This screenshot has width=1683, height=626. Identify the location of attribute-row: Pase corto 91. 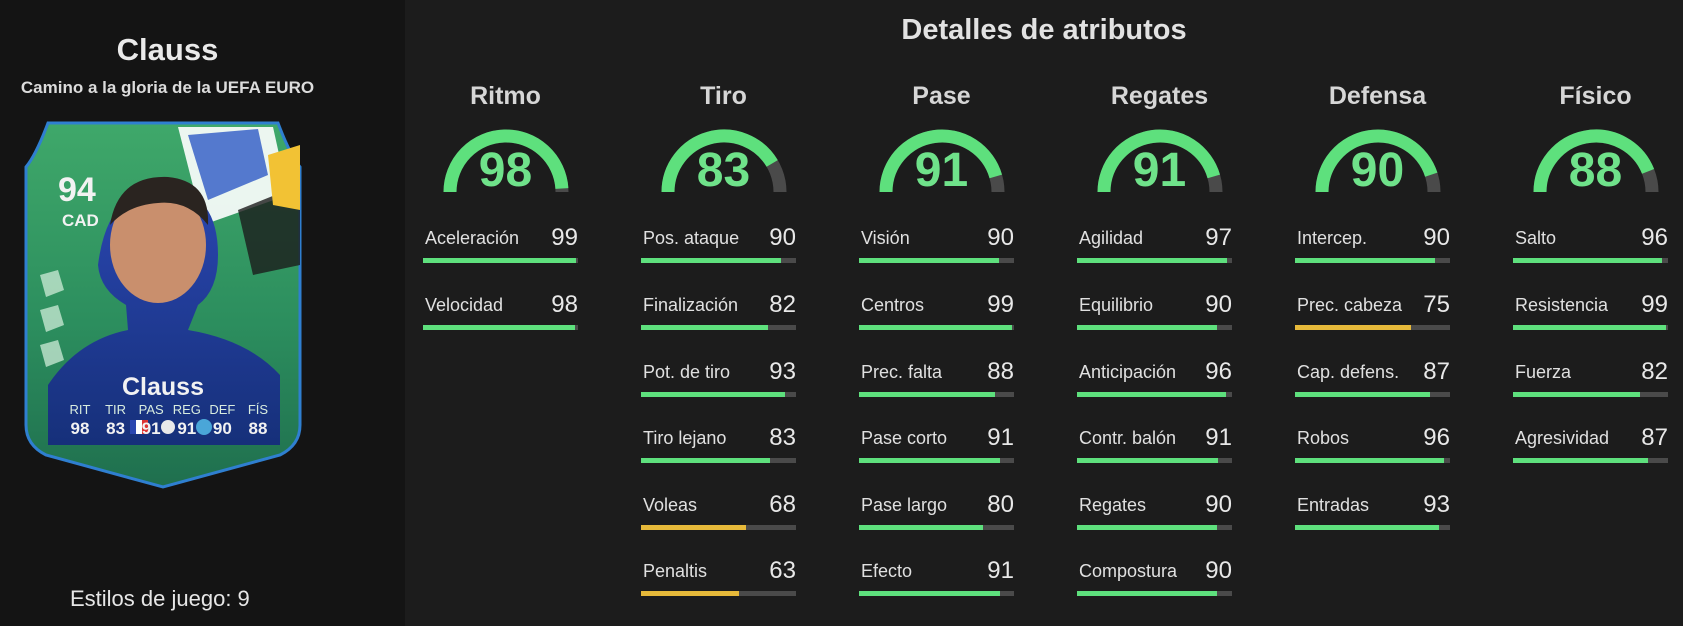
(936, 446).